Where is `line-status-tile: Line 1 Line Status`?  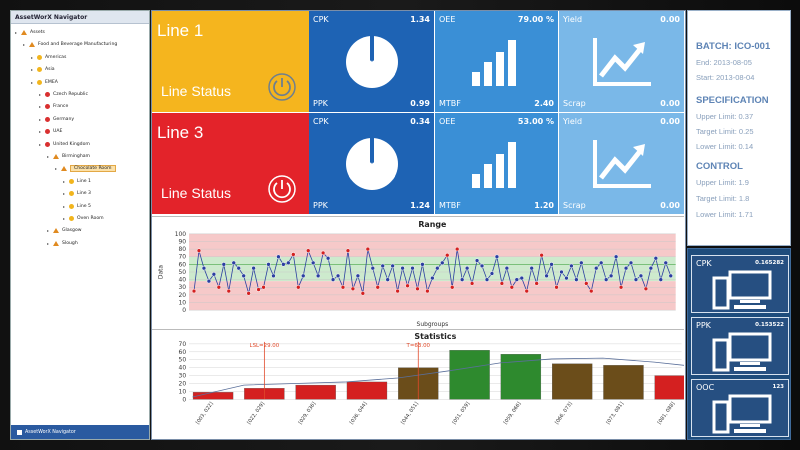
line-status-tile: Line 1 Line Status is located at coordinates (230, 61).